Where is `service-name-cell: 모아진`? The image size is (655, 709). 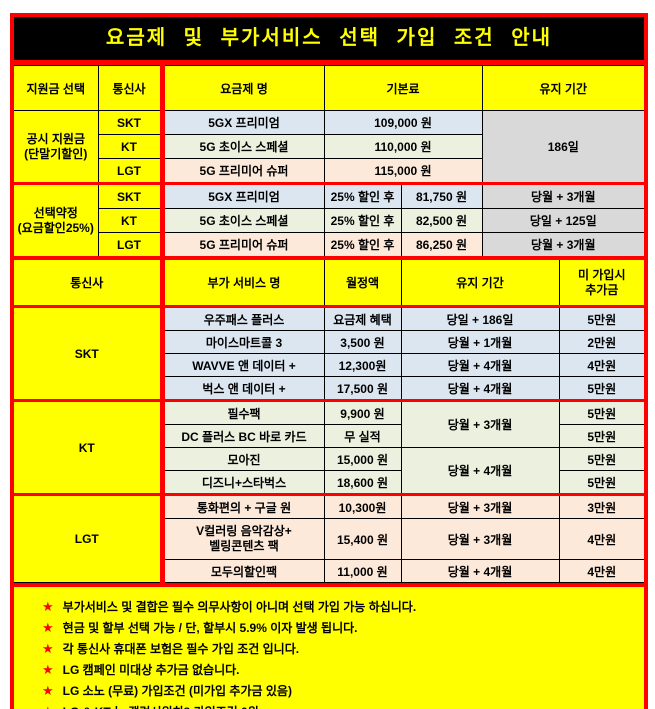 service-name-cell: 모아진 is located at coordinates (242, 459).